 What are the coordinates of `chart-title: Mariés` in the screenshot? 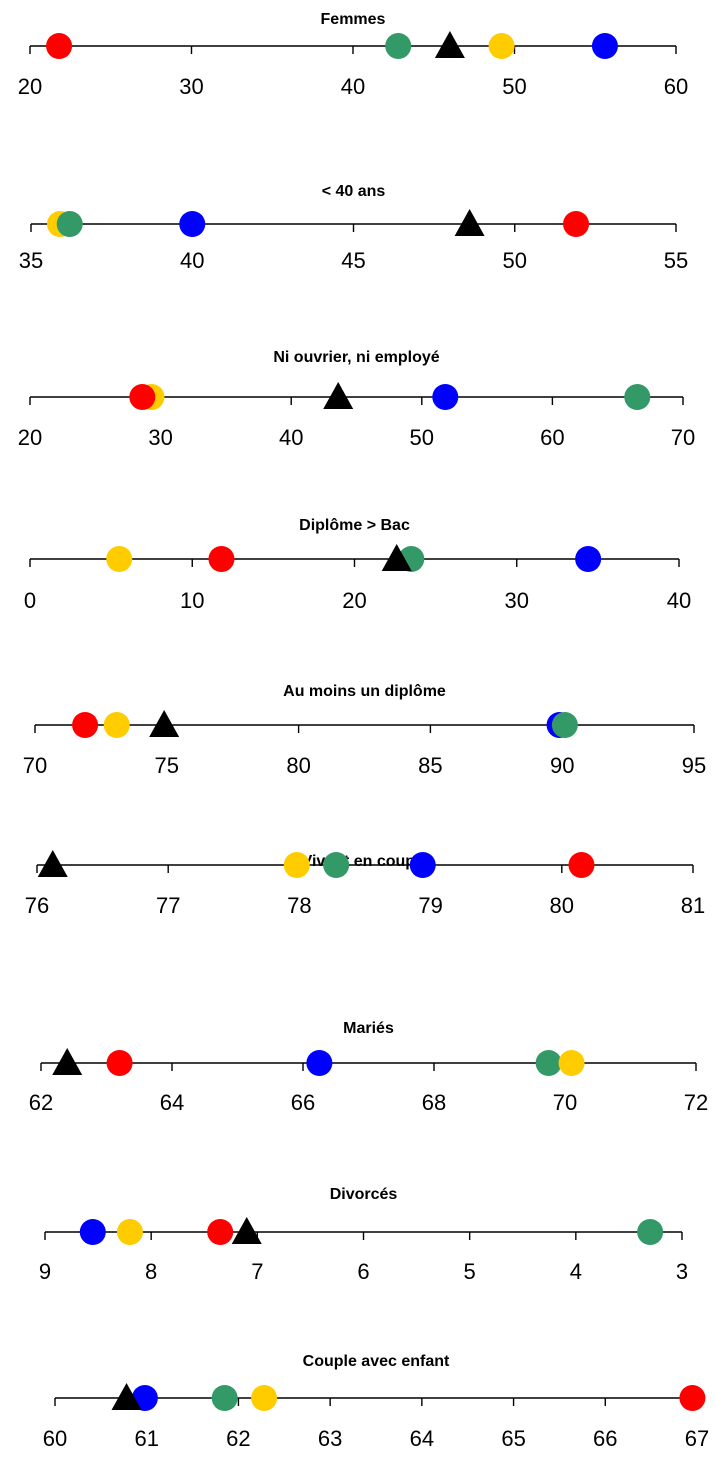 It's located at (368, 1028).